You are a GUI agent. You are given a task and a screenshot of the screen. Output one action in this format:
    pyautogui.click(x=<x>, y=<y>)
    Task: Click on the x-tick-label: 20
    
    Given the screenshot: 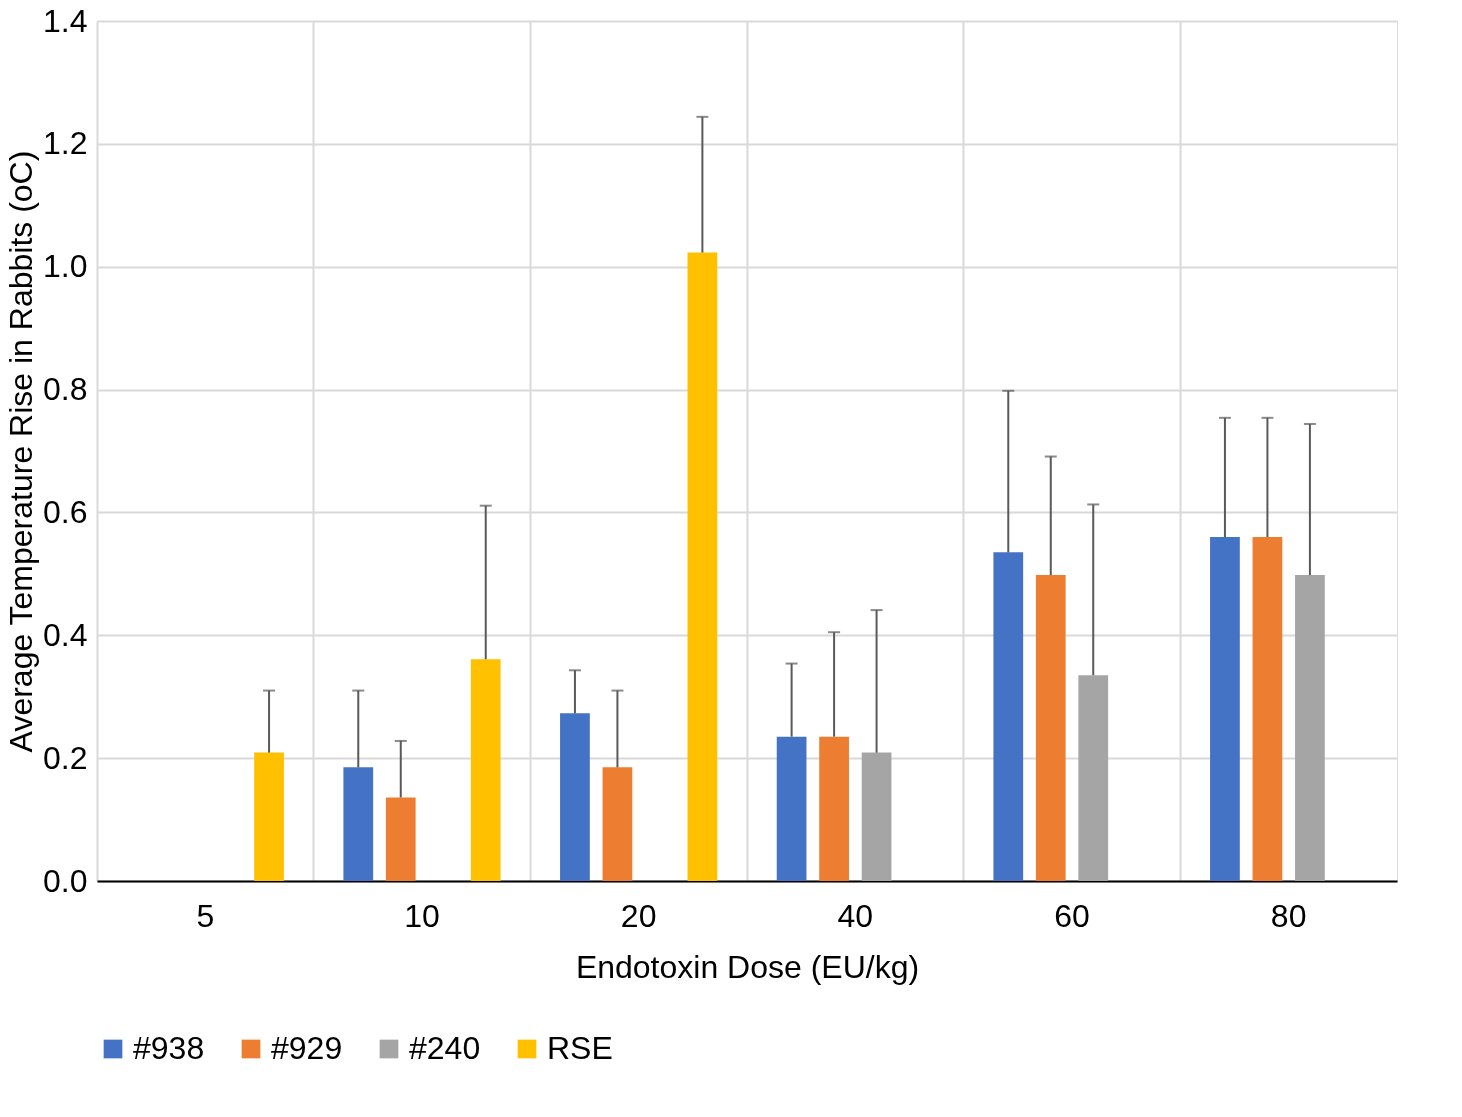 What is the action you would take?
    pyautogui.click(x=638, y=915)
    